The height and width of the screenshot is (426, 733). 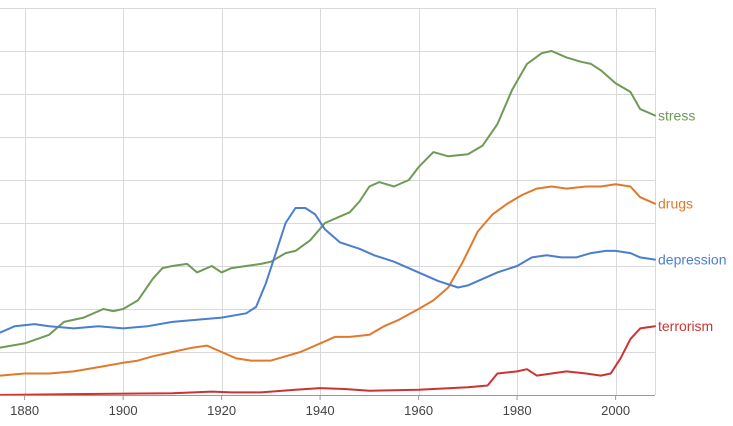 I want to click on series-label-stress: stress, so click(x=676, y=116).